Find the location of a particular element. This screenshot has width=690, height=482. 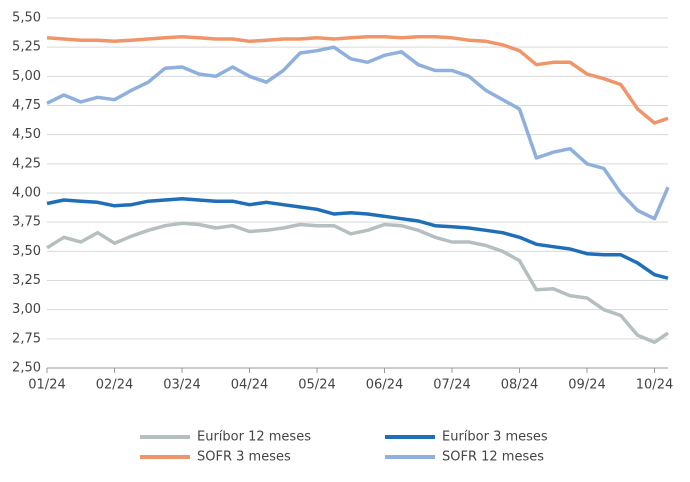

y-tick-label: 4,25 is located at coordinates (26, 163).